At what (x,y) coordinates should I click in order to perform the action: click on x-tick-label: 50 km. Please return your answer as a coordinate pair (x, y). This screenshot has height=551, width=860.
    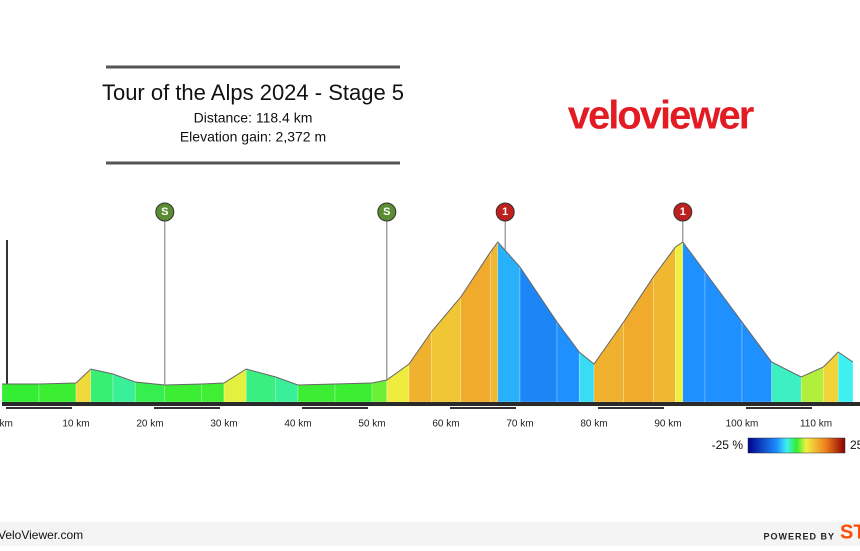
    Looking at the image, I should click on (371, 424).